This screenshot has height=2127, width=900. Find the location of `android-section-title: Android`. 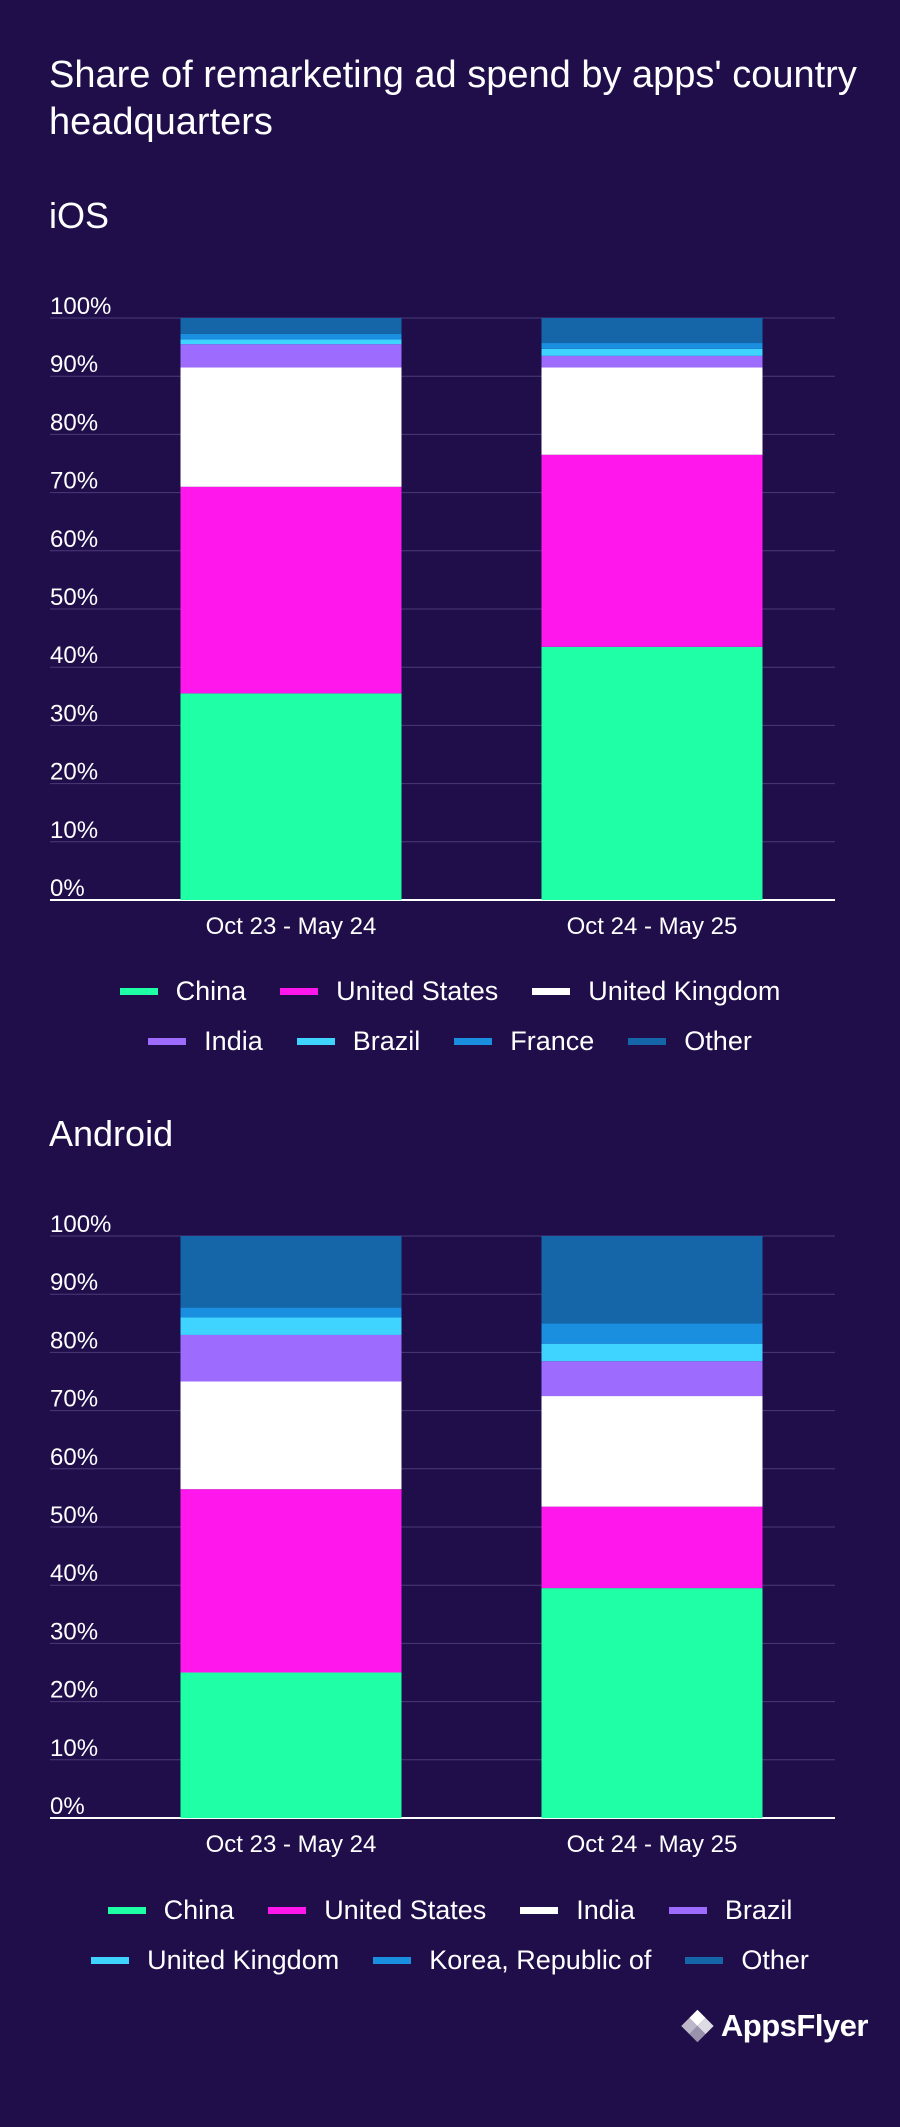

android-section-title: Android is located at coordinates (111, 1133).